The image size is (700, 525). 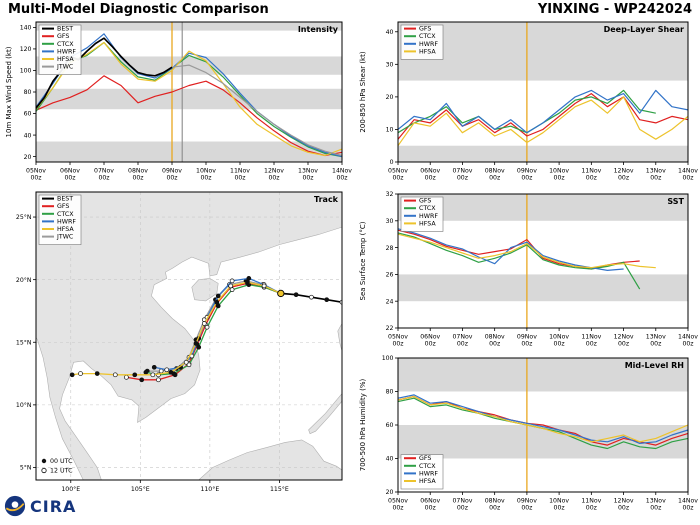 What do you see at coordinates (675, 201) in the screenshot?
I see `sst-title: SST` at bounding box center [675, 201].